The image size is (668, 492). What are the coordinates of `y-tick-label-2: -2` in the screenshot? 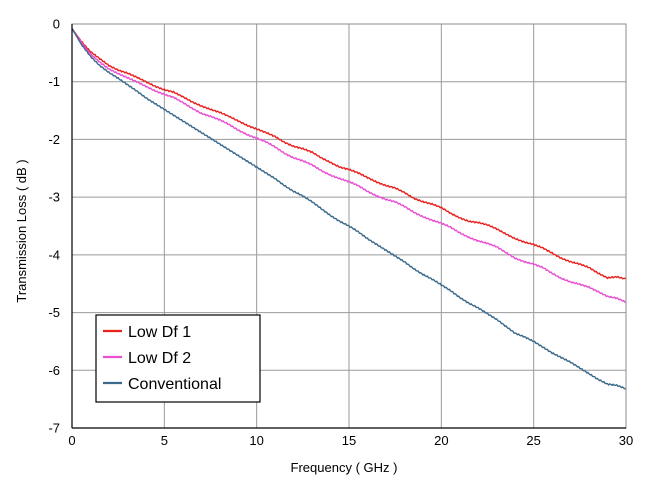 It's located at (54, 139).